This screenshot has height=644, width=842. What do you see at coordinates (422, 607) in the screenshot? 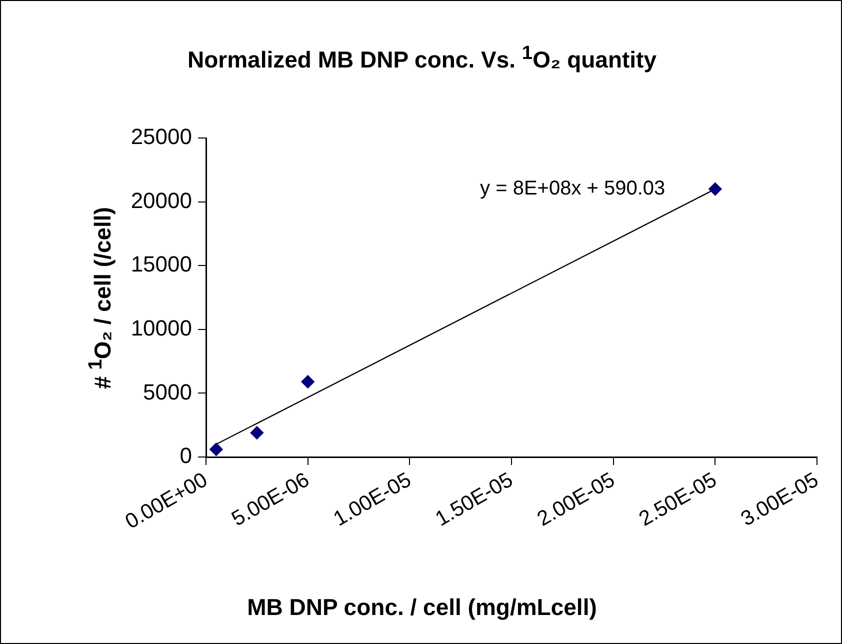
I see `x-axis-title: MB DNP conc. / cell (mg/mLcell)` at bounding box center [422, 607].